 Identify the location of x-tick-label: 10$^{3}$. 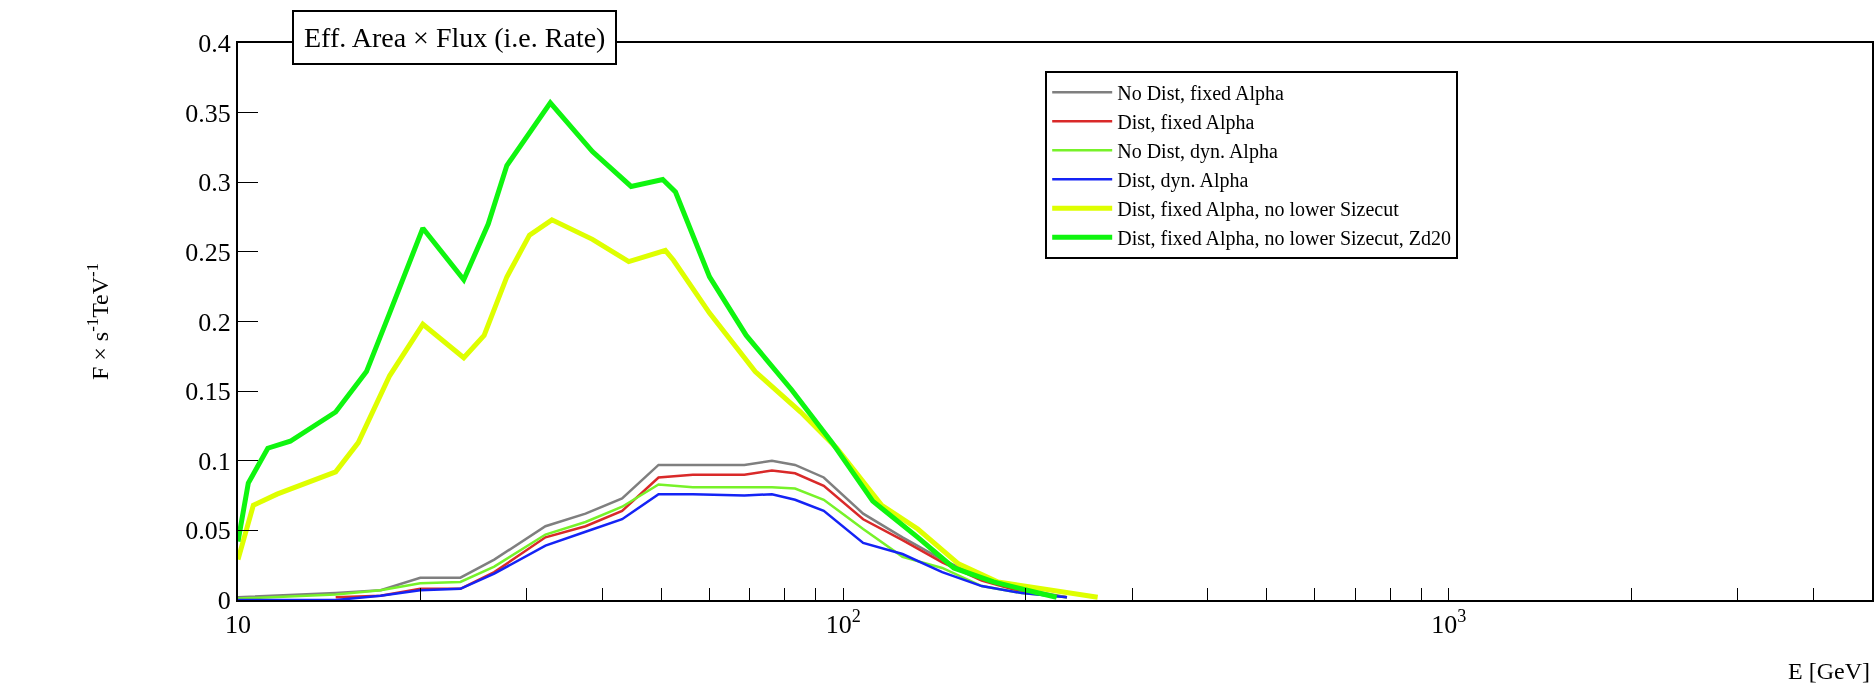
(1449, 623).